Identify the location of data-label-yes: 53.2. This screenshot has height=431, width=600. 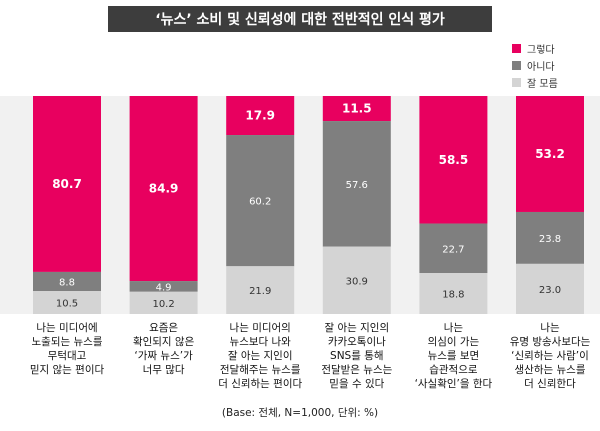
(550, 154).